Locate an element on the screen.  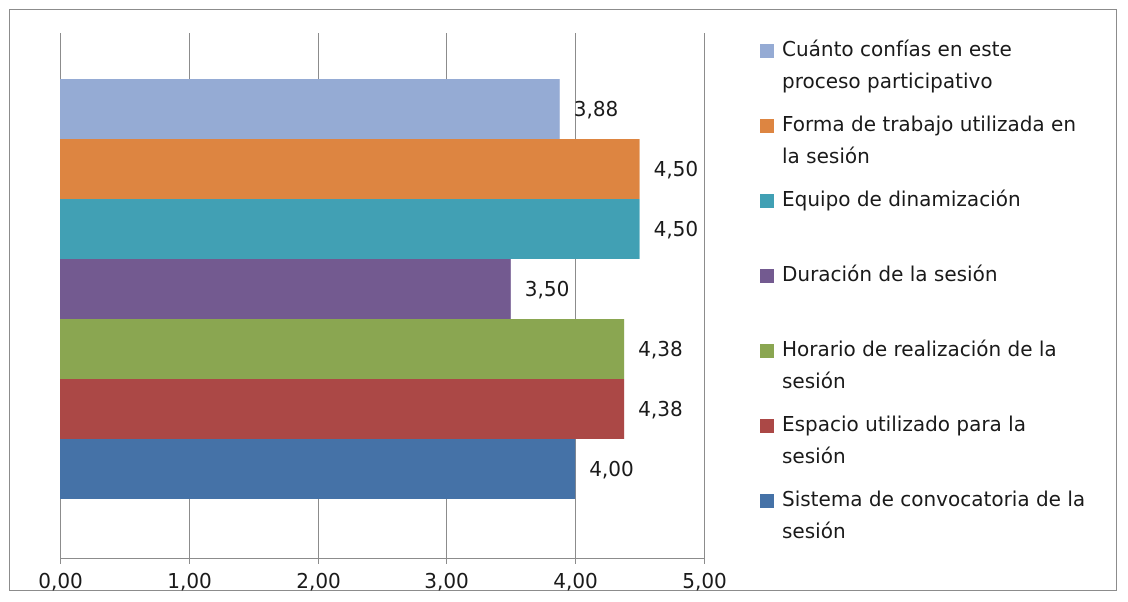
x-tick-label: 2,00 is located at coordinates (318, 581).